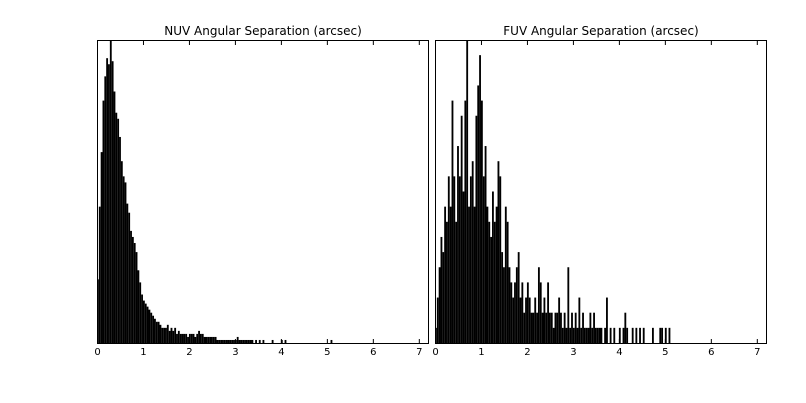  What do you see at coordinates (263, 31) in the screenshot?
I see `nuv-chart-title: NUV Angular Separation (arcsec)` at bounding box center [263, 31].